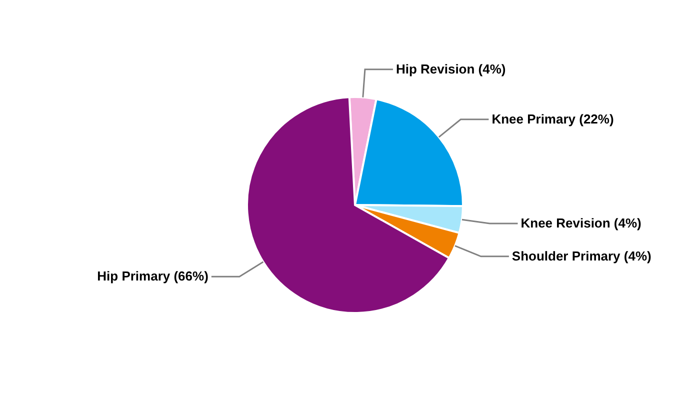 This screenshot has width=700, height=400. Describe the element at coordinates (152, 276) in the screenshot. I see `slice-label: Hip Primary (66%)` at that location.